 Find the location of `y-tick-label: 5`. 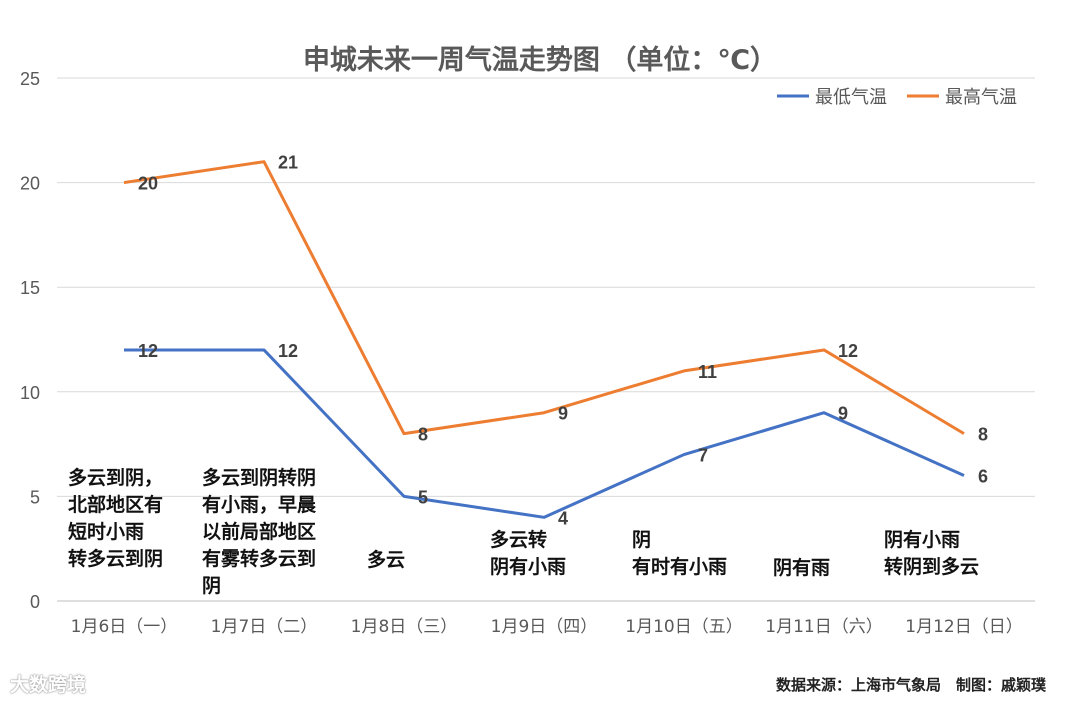

y-tick-label: 5 is located at coordinates (35, 497).